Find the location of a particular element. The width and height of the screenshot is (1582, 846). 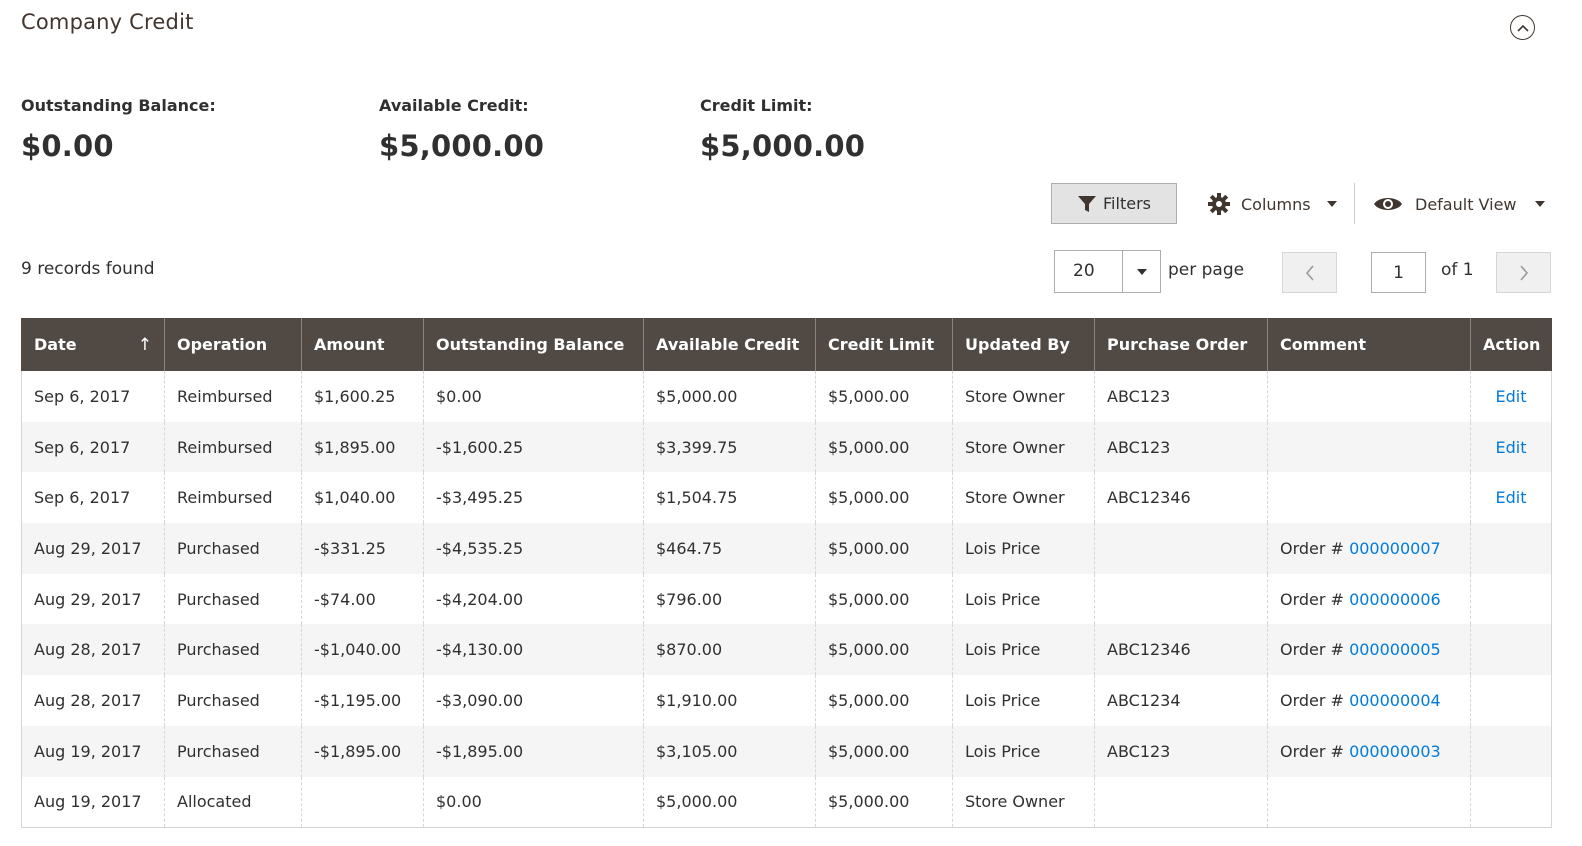

cell-comment: Order # 000000007 is located at coordinates (1369, 548).